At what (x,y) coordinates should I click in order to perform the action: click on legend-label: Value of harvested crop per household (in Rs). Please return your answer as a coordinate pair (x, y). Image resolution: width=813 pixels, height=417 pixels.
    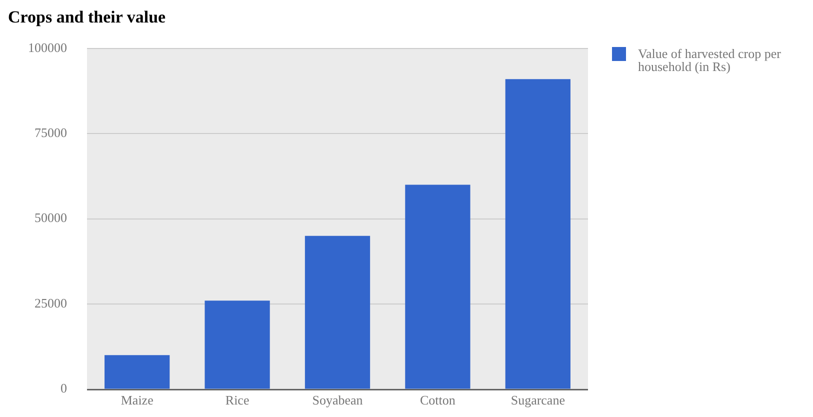
    Looking at the image, I should click on (710, 60).